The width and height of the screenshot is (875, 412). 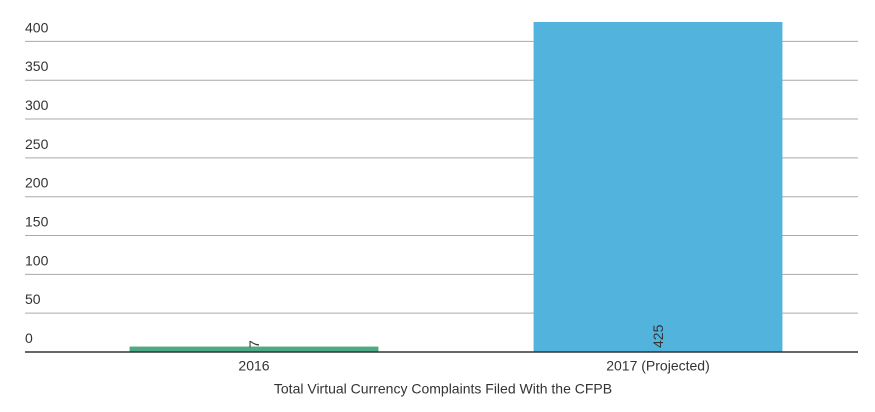 I want to click on y-tick-label: 200, so click(x=37, y=183).